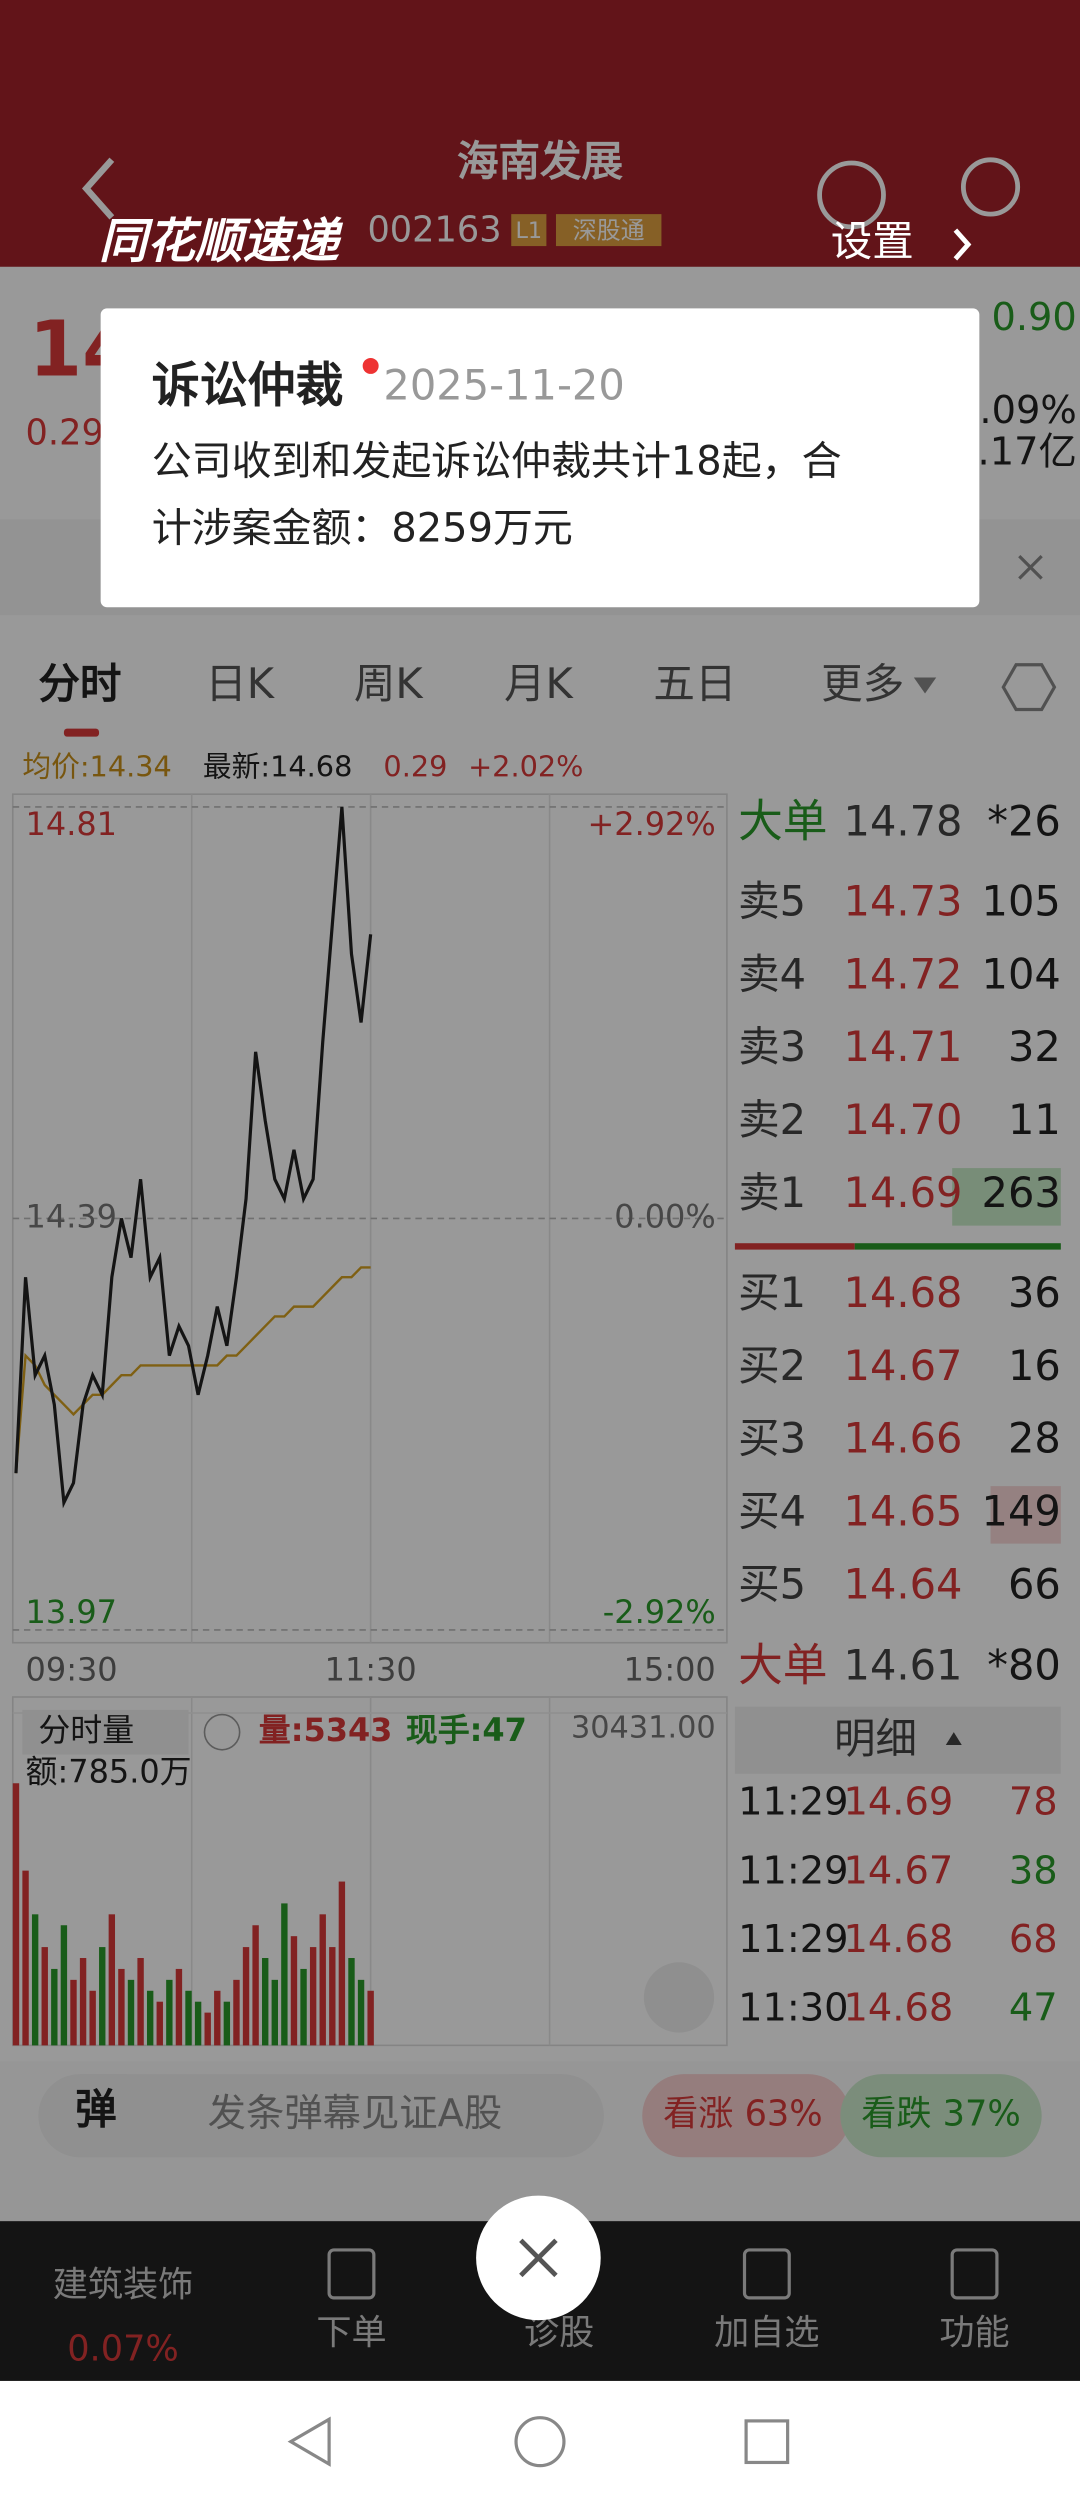  I want to click on vote-up, so click(746, 2116).